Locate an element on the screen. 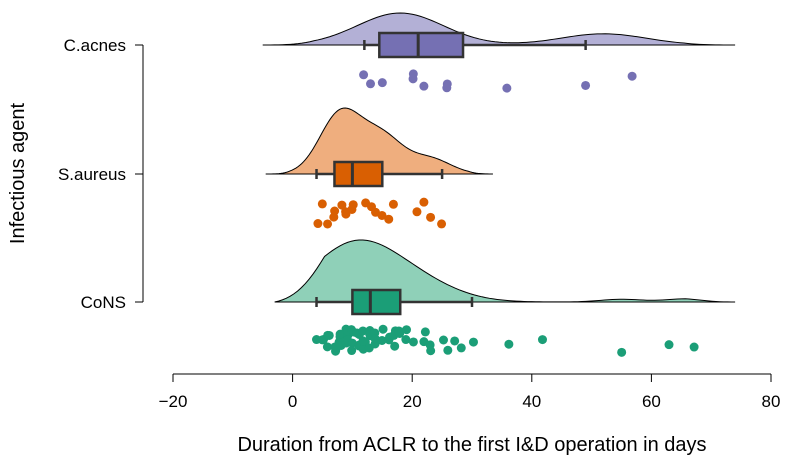 The width and height of the screenshot is (786, 464). y-tick-label: CoNS is located at coordinates (103, 302).